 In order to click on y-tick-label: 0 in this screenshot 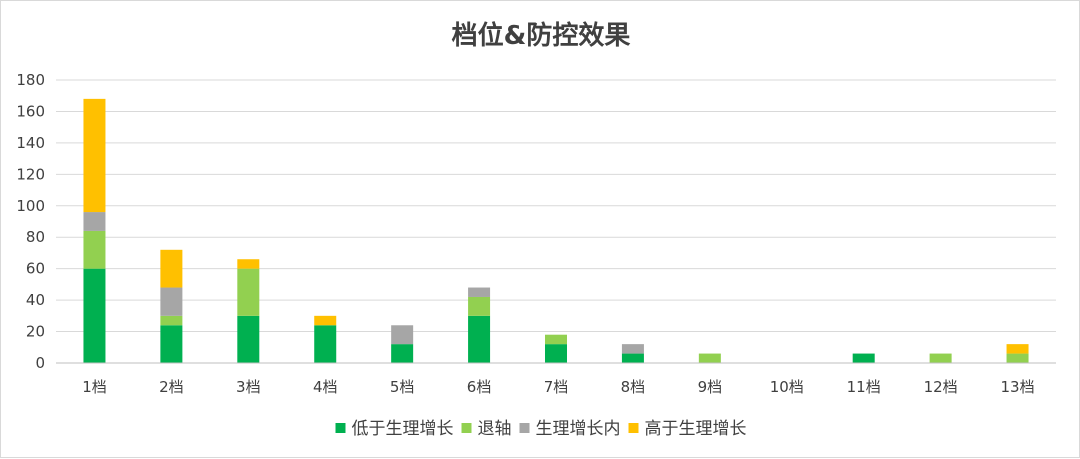, I will do `click(40, 363)`.